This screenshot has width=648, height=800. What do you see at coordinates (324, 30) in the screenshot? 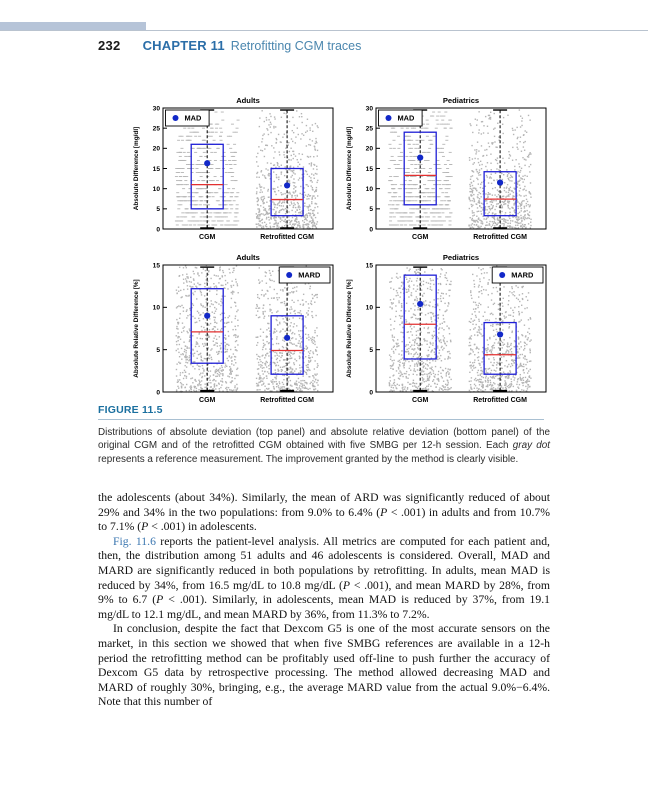
I see `header-rule` at bounding box center [324, 30].